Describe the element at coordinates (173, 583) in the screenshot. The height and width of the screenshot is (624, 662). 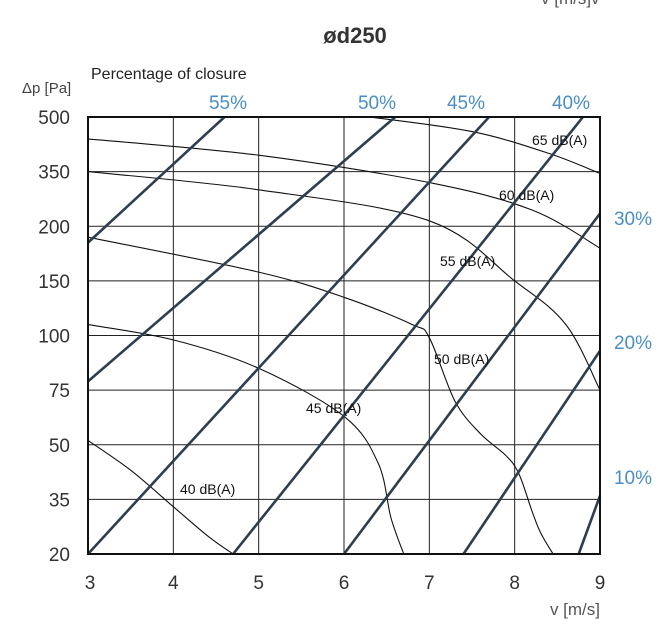
I see `x-tick-label: 4` at that location.